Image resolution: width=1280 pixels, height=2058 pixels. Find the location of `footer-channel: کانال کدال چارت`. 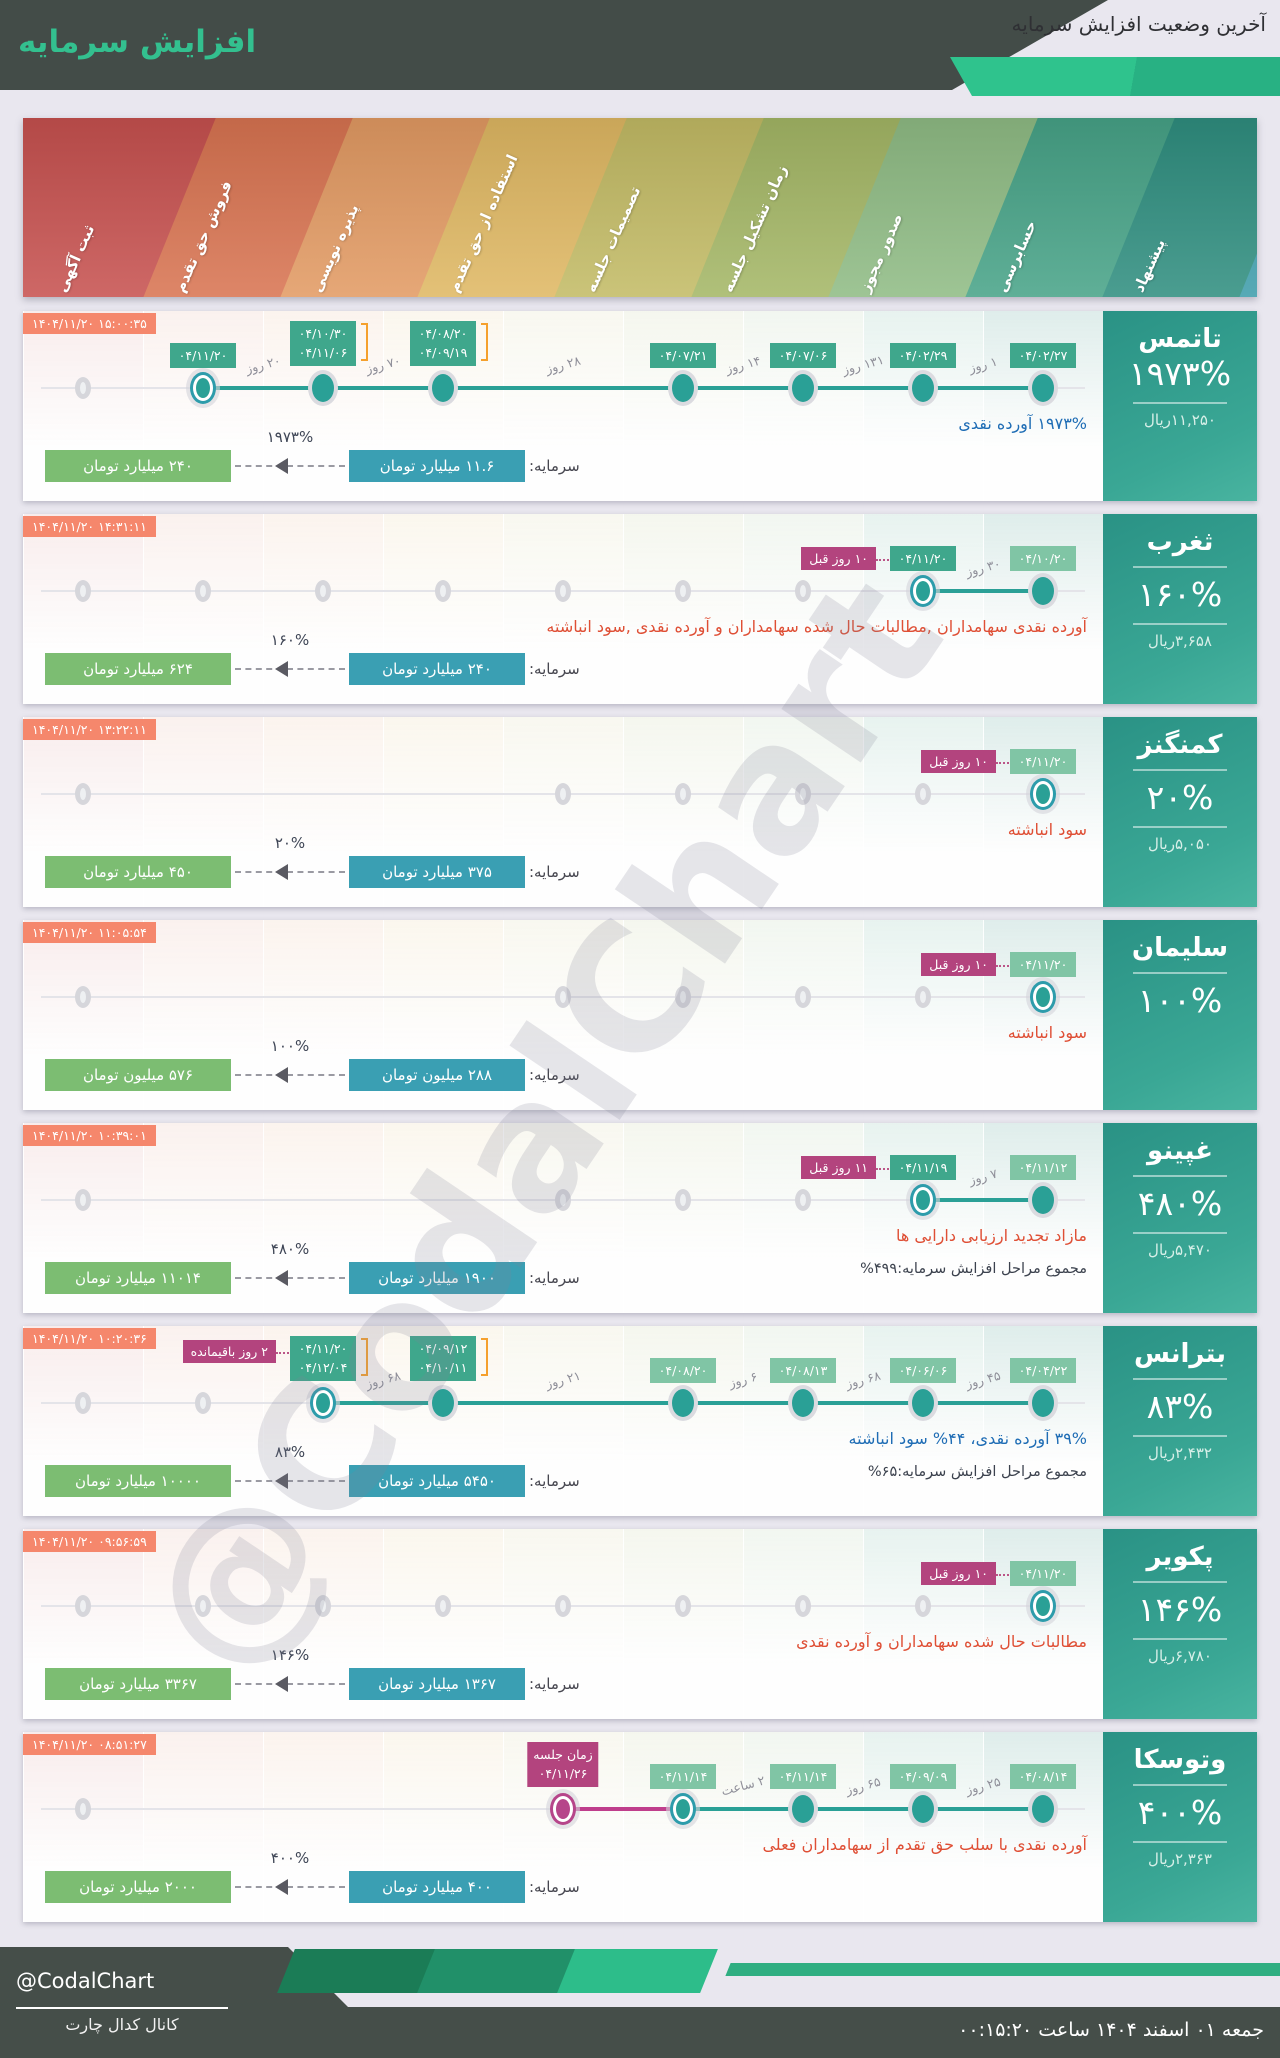

footer-channel: کانال کدال چارت is located at coordinates (122, 2024).